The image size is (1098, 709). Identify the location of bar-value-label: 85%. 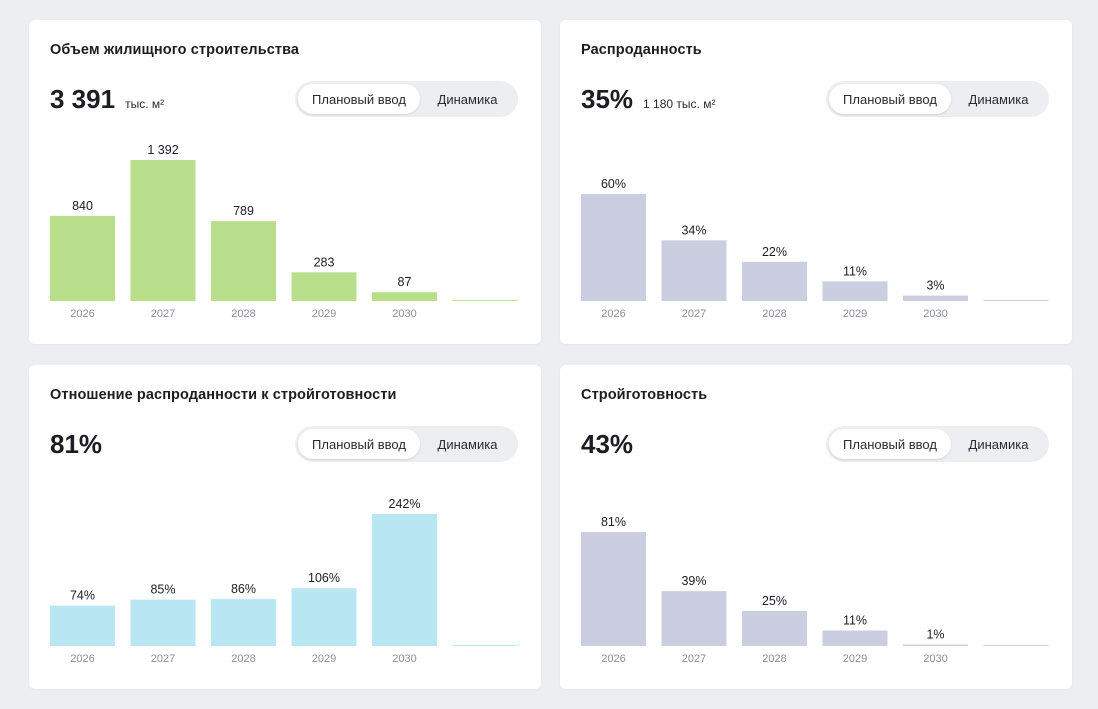
(162, 590).